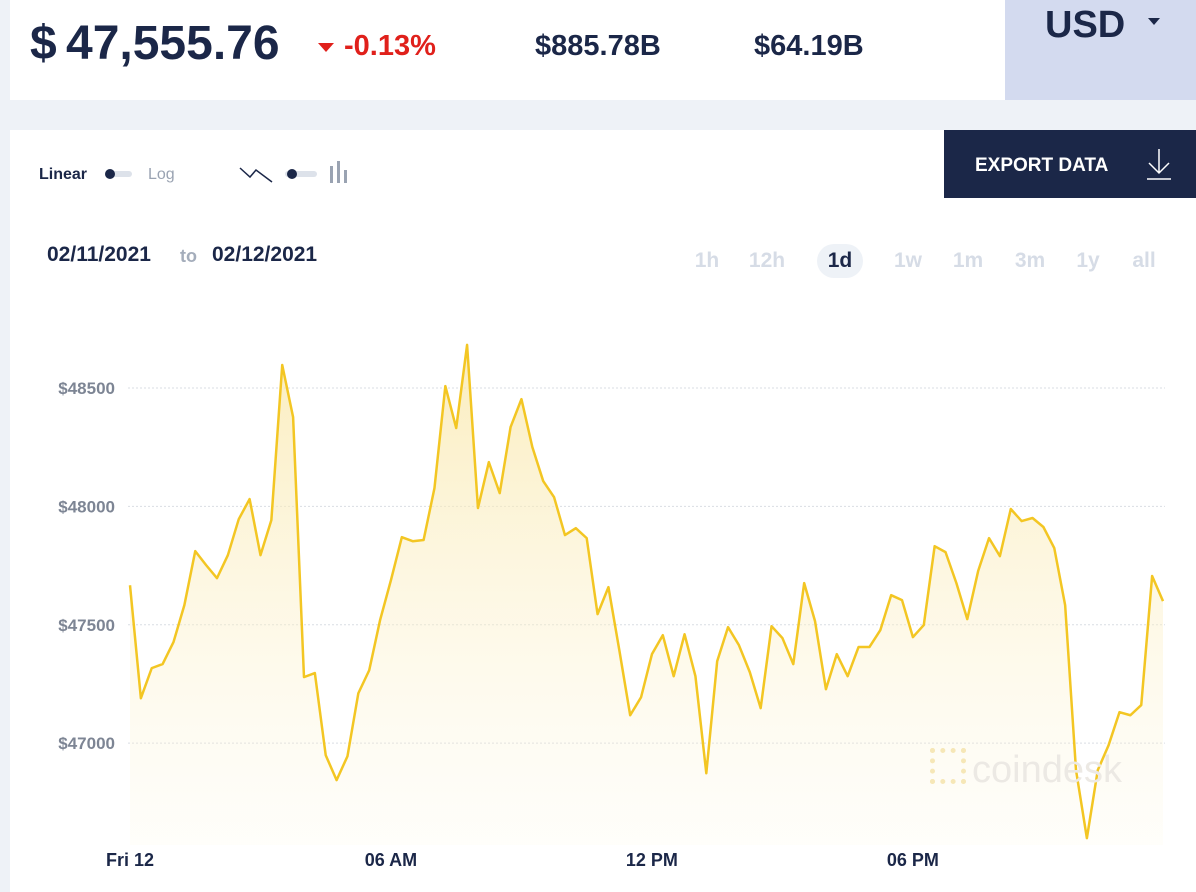  Describe the element at coordinates (652, 860) in the screenshot. I see `x-tick-label: 12 PM` at that location.